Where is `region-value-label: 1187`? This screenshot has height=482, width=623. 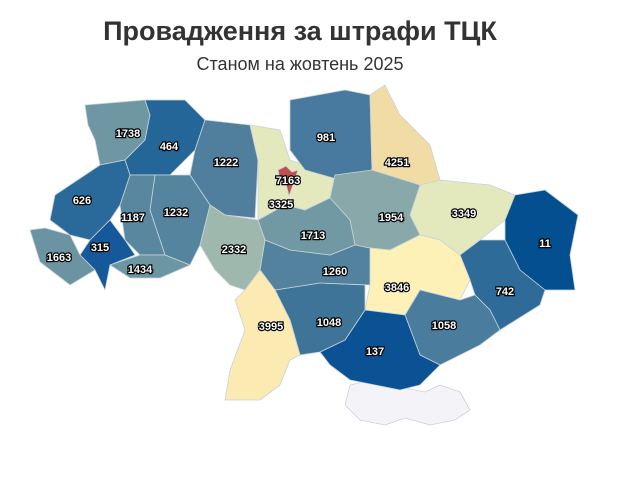
region-value-label: 1187 is located at coordinates (133, 218).